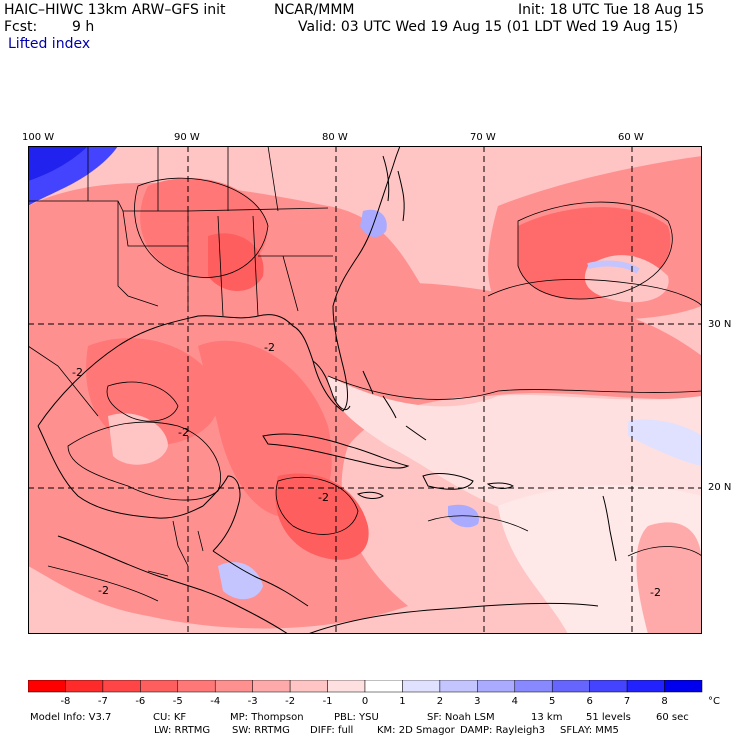  Describe the element at coordinates (138, 439) in the screenshot. I see `gulf-lighter-patch` at that location.